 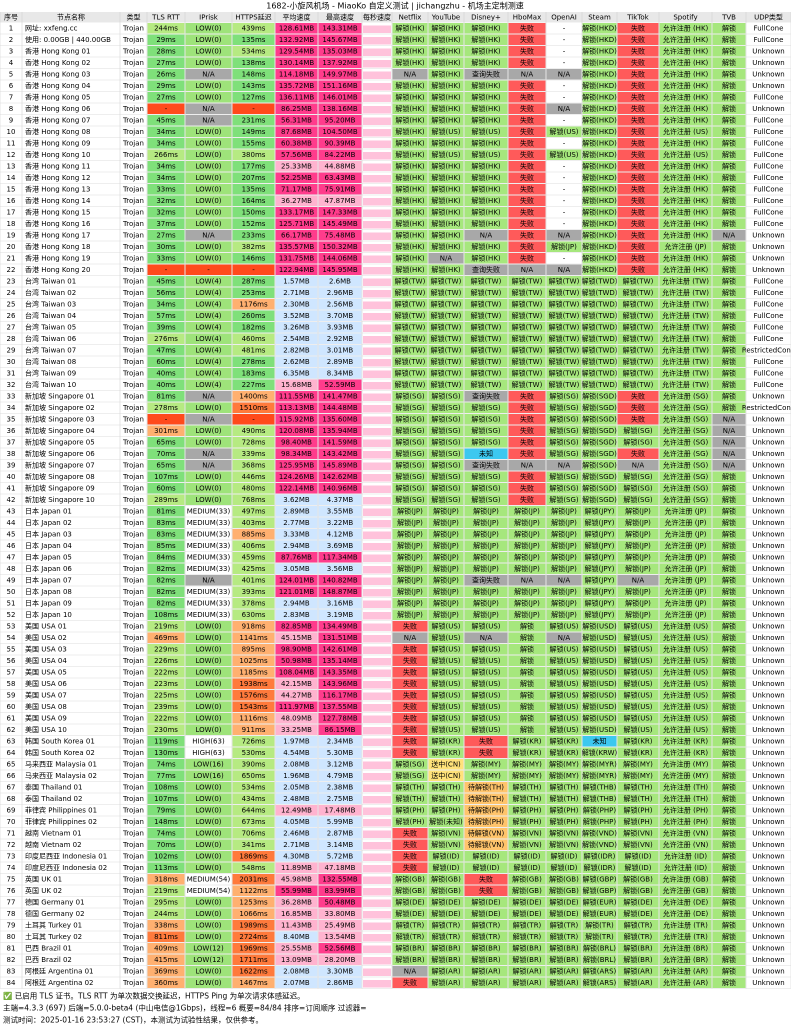 What do you see at coordinates (166, 86) in the screenshot?
I see `table-cell: 29ms` at bounding box center [166, 86].